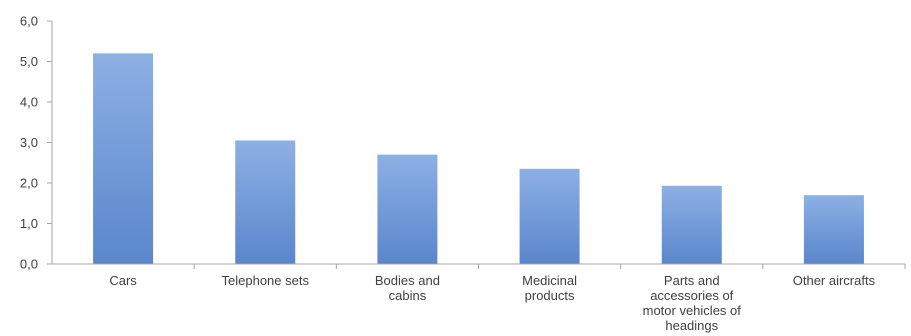 This screenshot has height=336, width=911. I want to click on y-tick-label: 0,0, so click(29, 264).